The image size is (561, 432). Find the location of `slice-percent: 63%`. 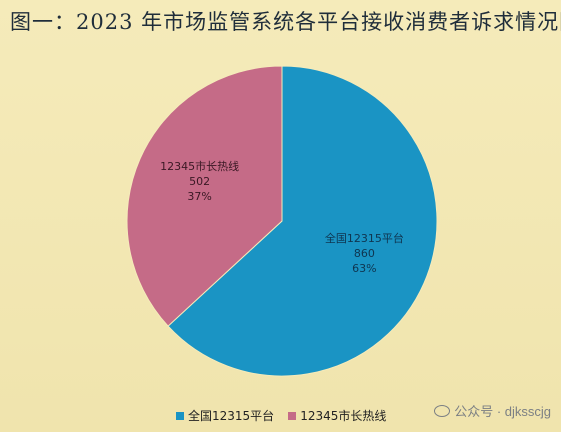

slice-percent: 63% is located at coordinates (364, 268).